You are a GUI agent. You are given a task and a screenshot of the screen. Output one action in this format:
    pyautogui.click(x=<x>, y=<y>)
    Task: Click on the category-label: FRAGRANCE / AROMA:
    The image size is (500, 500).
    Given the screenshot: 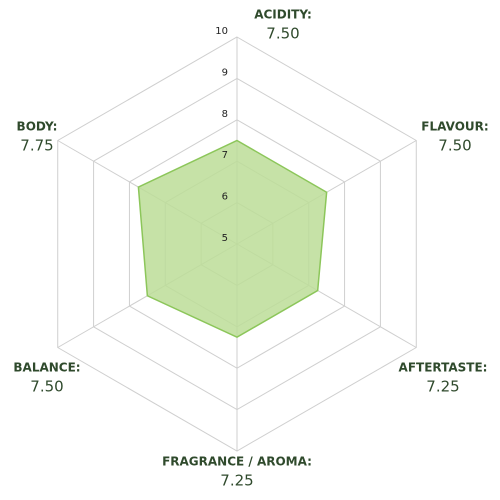 What is the action you would take?
    pyautogui.click(x=237, y=462)
    